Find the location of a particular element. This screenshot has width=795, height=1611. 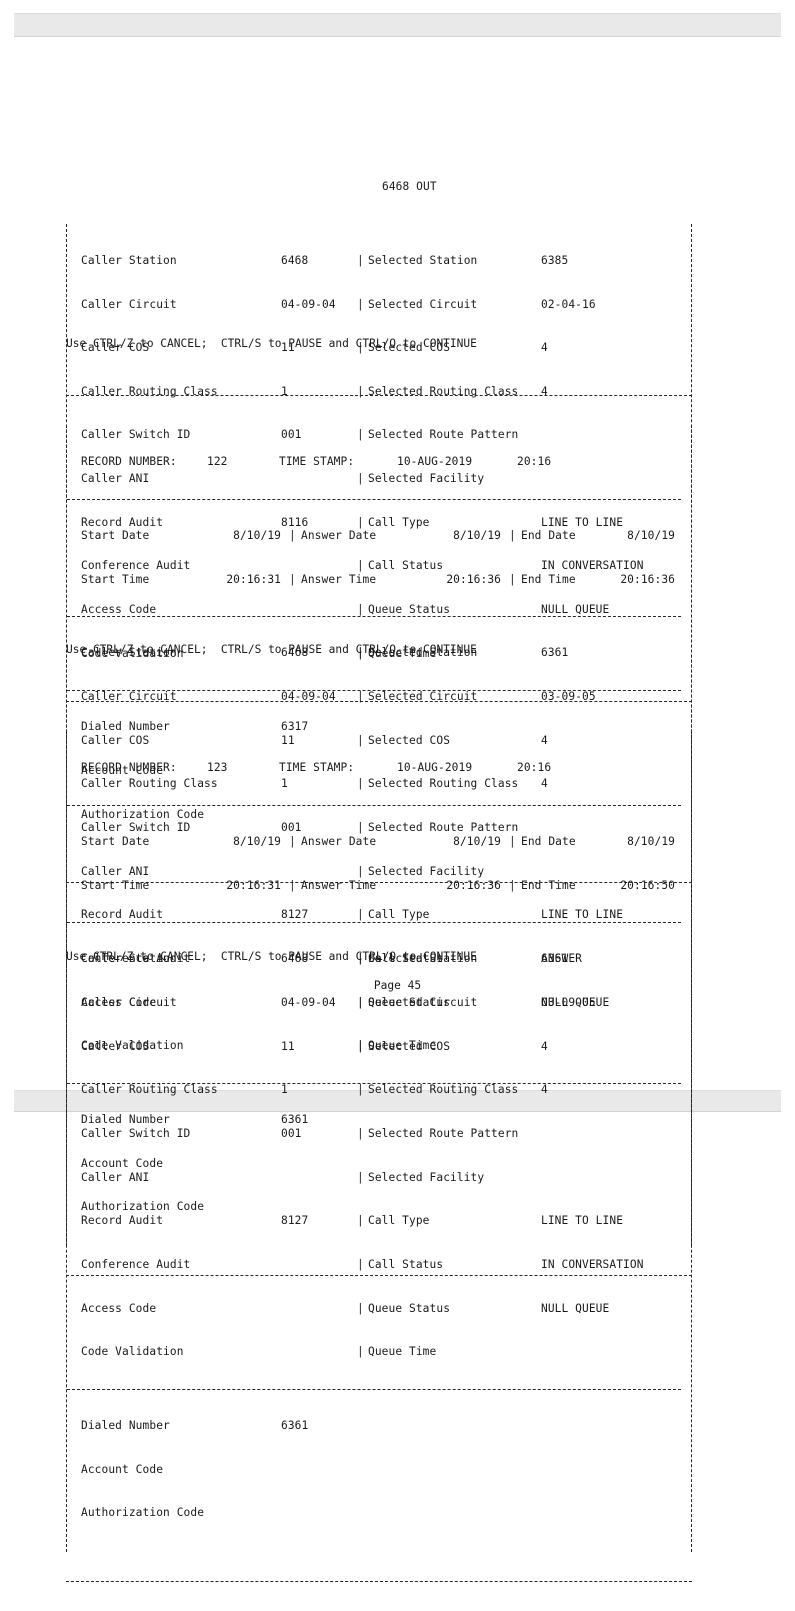

answer-date-label: Answer Date is located at coordinates (339, 842).